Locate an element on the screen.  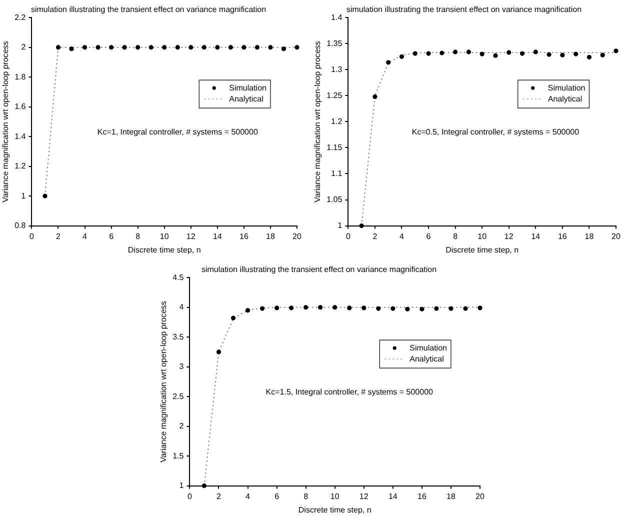
y-tick-label: 1.6 is located at coordinates (20, 107).